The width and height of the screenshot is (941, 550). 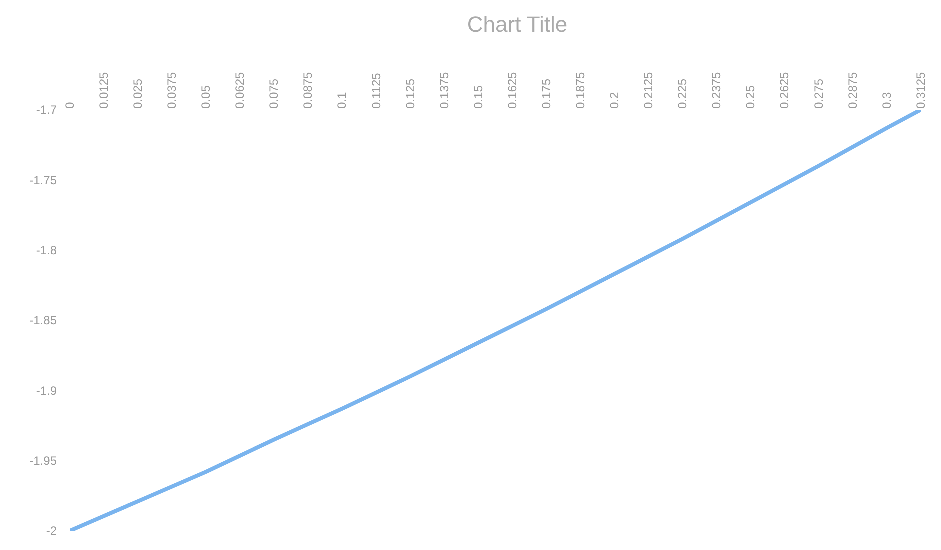 What do you see at coordinates (581, 90) in the screenshot?
I see `x-tick-label: 0.1875` at bounding box center [581, 90].